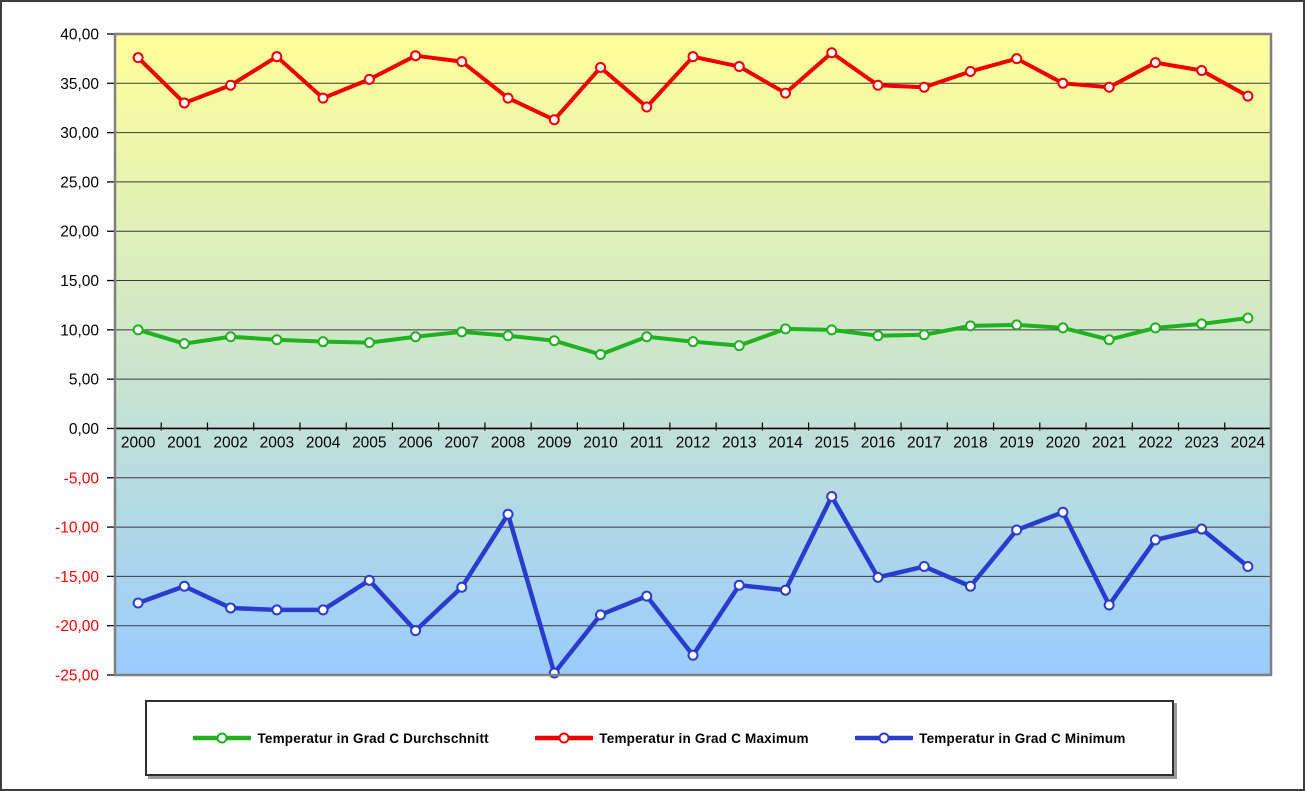 The height and width of the screenshot is (791, 1305). What do you see at coordinates (831, 442) in the screenshot?
I see `x-axis-label: 2015` at bounding box center [831, 442].